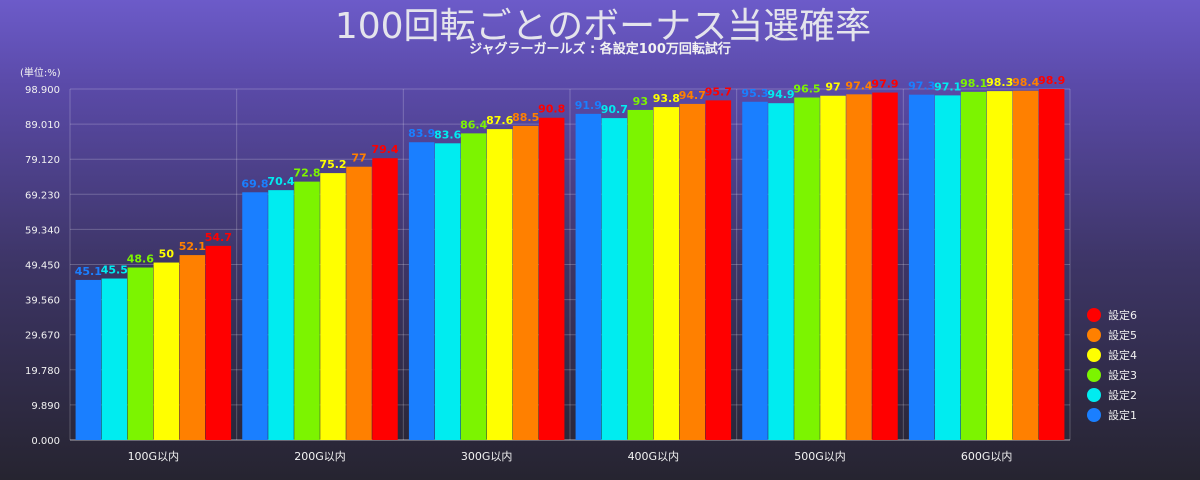  I want to click on data-label: 48.6, so click(140, 259).